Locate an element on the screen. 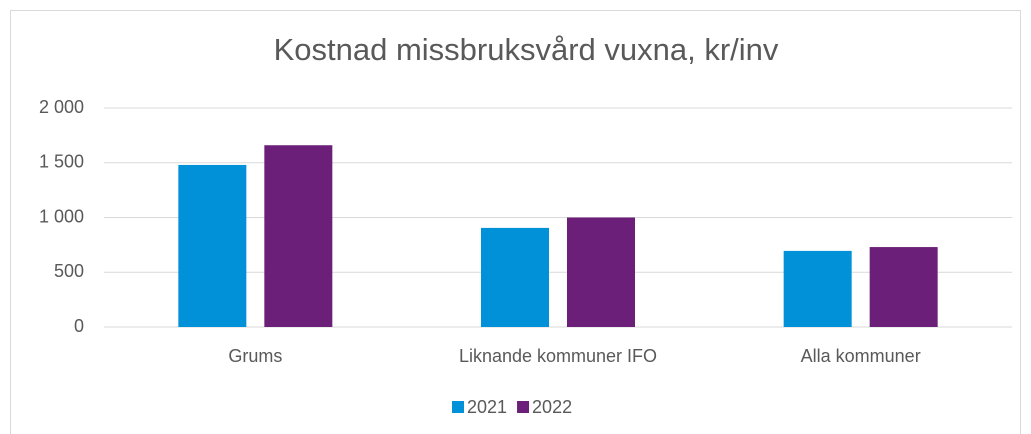 This screenshot has width=1031, height=434. legend-label: 2021 is located at coordinates (487, 407).